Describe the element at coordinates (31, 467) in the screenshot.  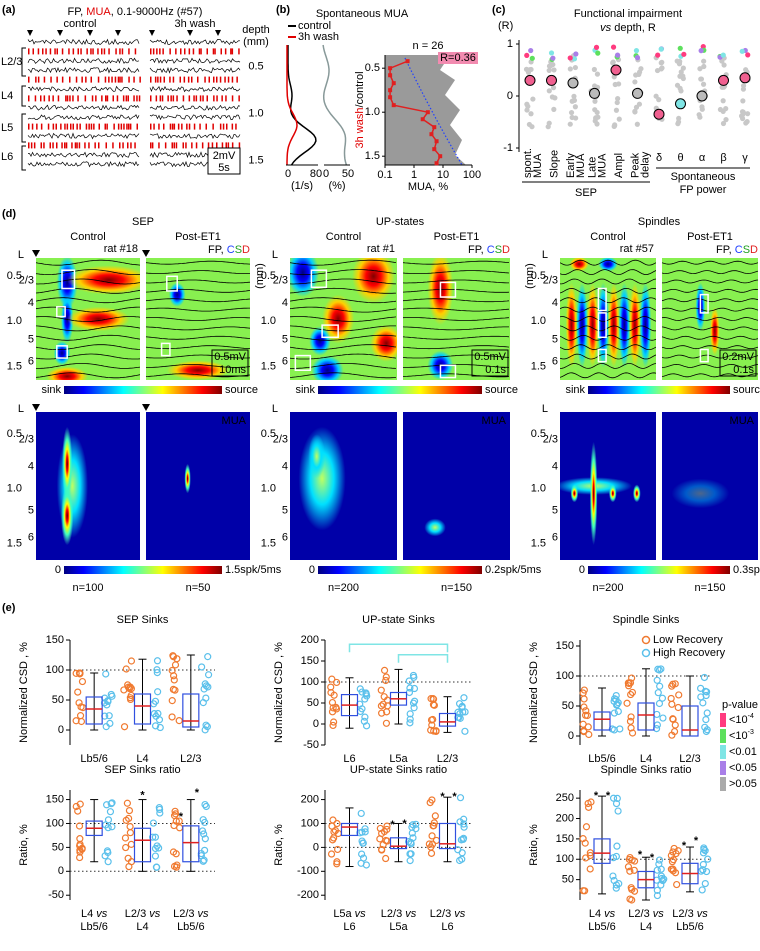
I see `layer-label: 4` at that location.